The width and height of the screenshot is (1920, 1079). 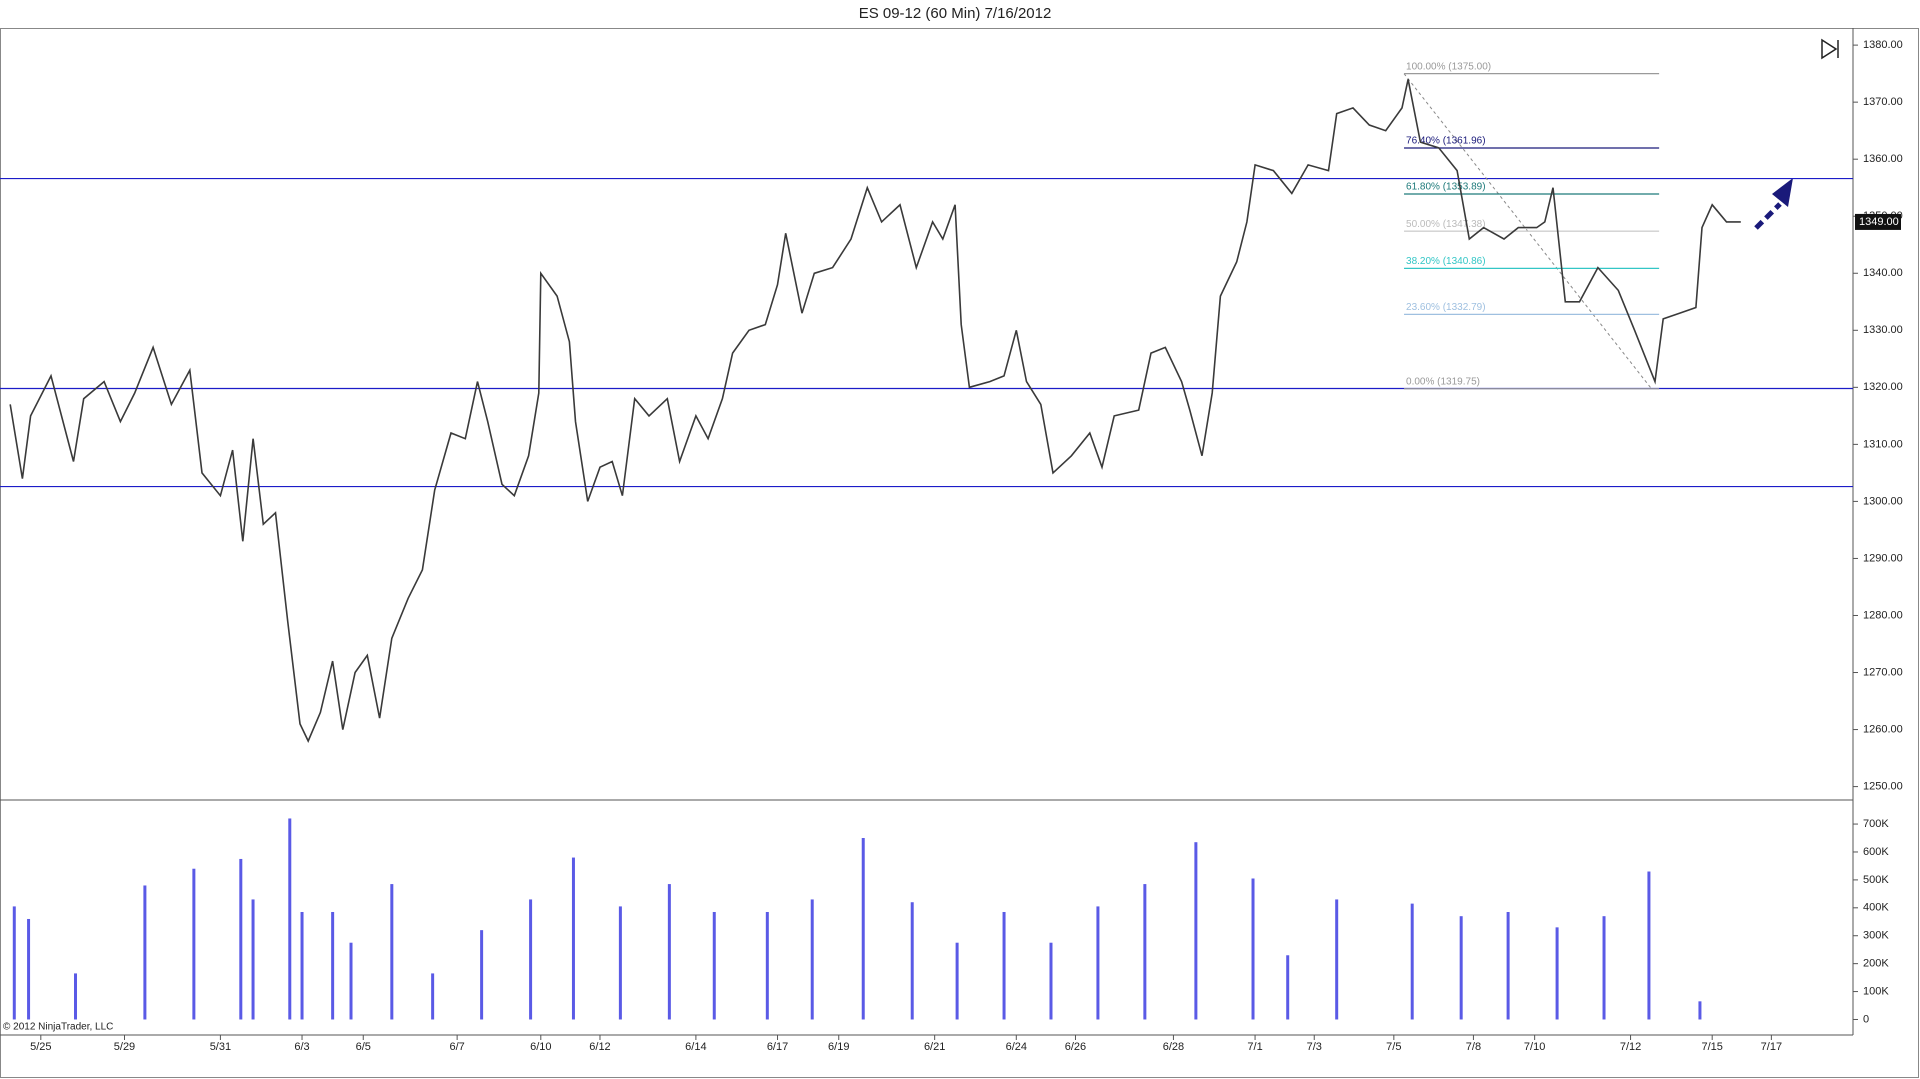 I want to click on x-tick-label: 6/10, so click(x=540, y=1047).